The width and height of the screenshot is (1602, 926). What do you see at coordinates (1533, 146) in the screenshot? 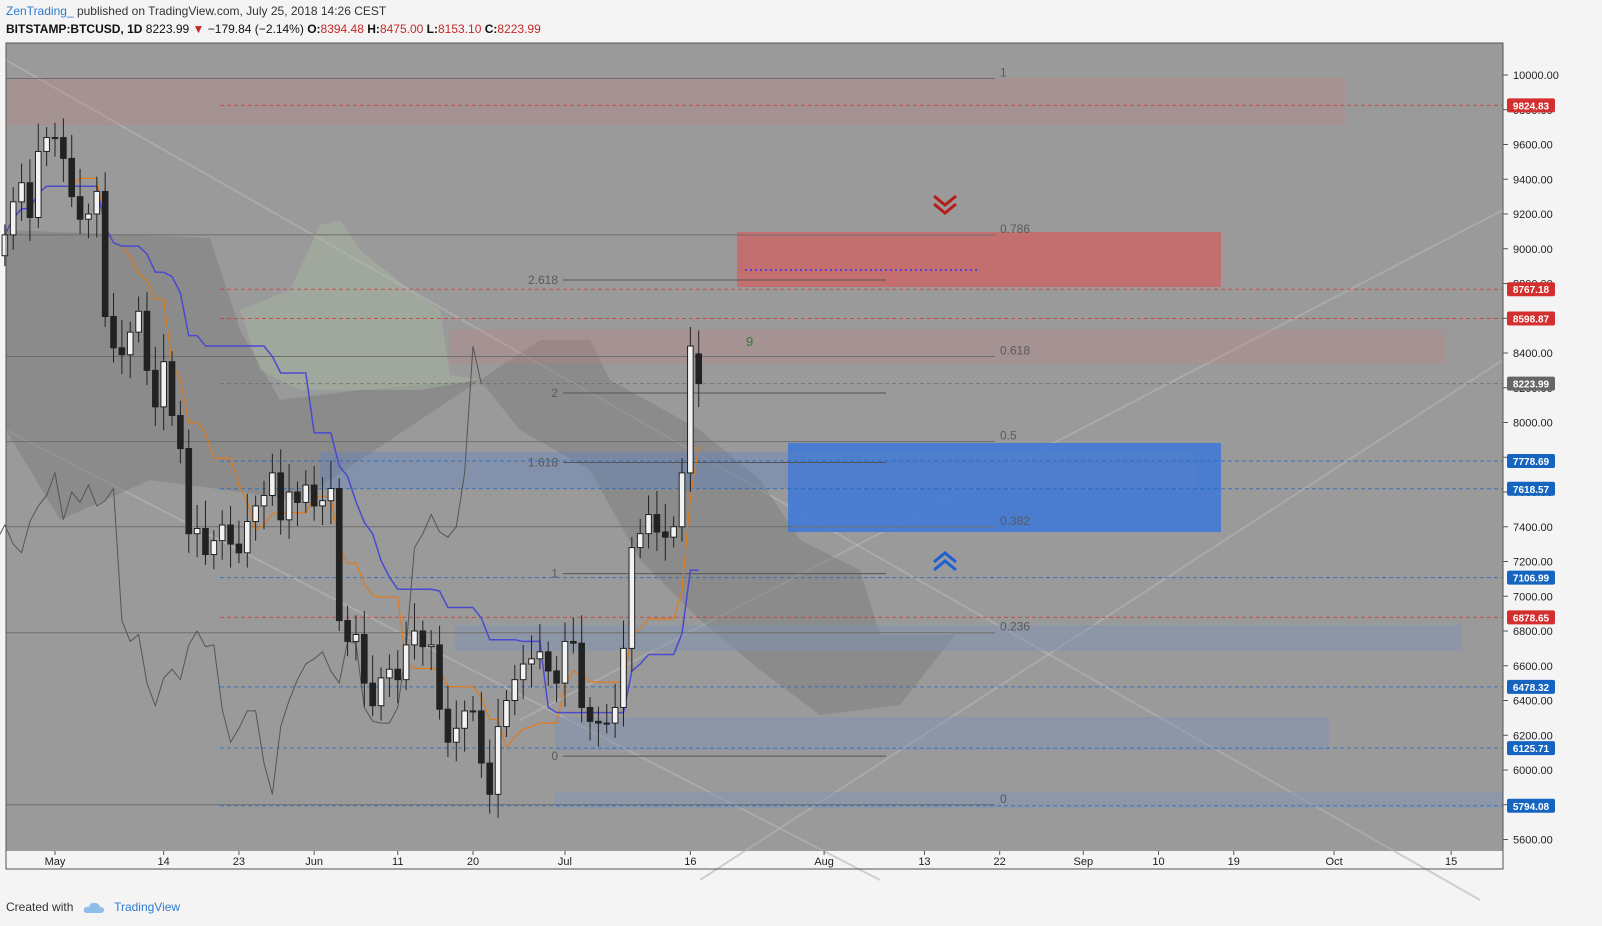
I see `y-tick-label: 9600.00` at bounding box center [1533, 146].